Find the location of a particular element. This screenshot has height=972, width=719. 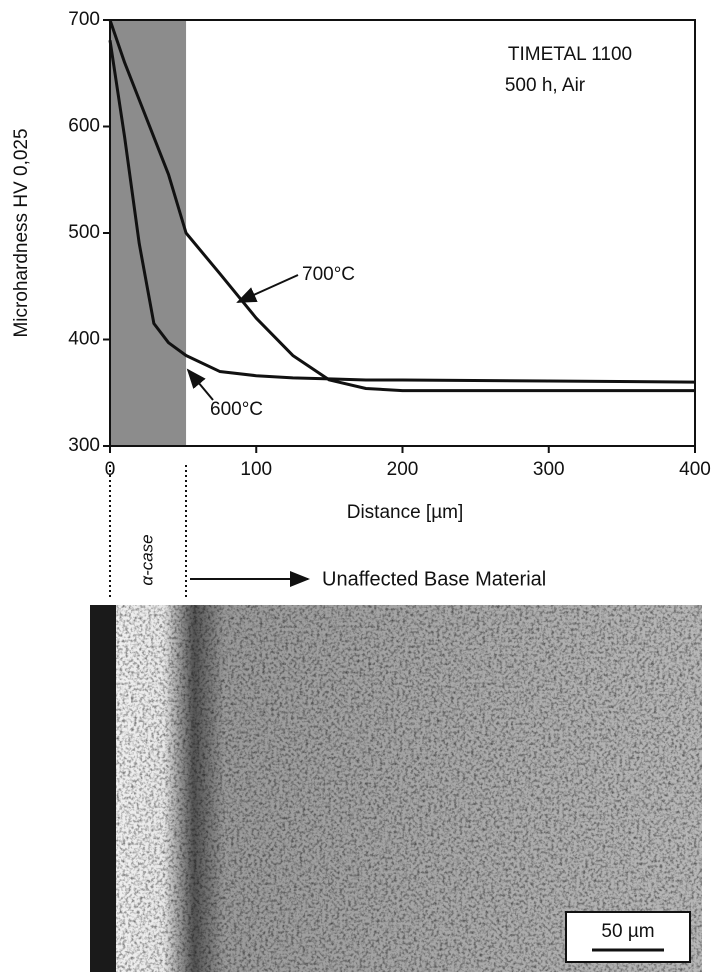

x-axis-label: Distance [µm] is located at coordinates (405, 512).